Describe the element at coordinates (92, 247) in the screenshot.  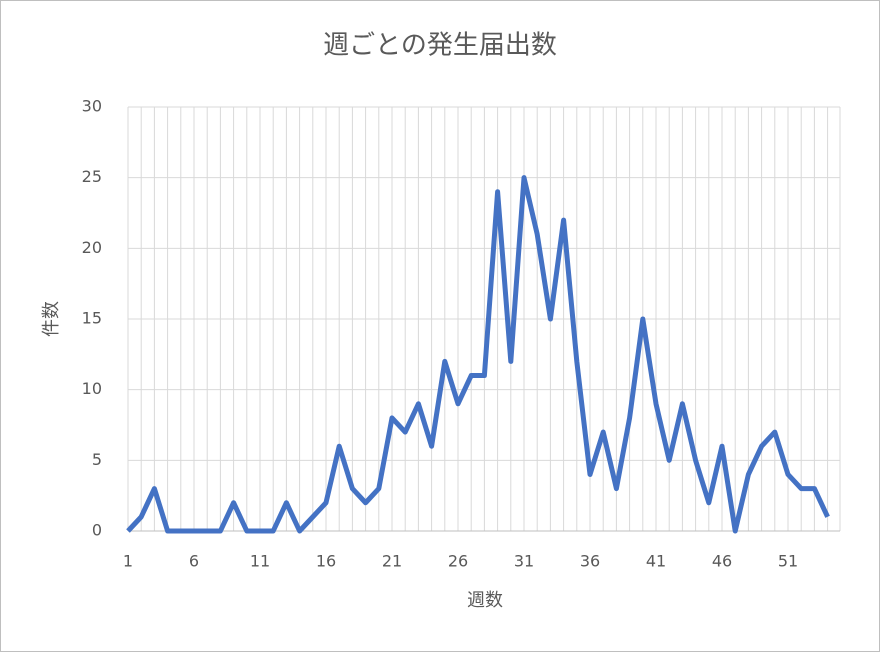
I see `y-tick-label: 20` at that location.